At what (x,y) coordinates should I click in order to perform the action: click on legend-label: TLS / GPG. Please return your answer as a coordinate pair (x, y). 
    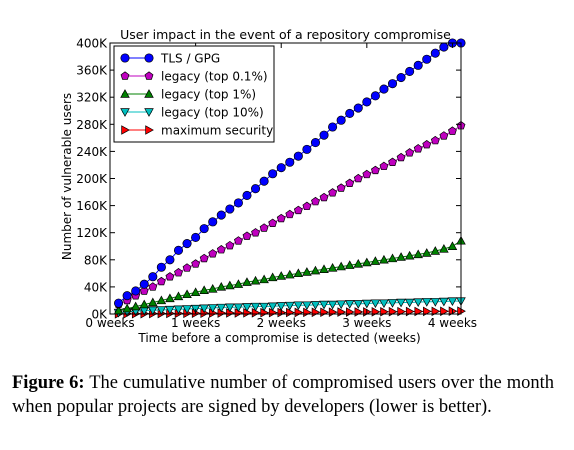
    Looking at the image, I should click on (190, 59).